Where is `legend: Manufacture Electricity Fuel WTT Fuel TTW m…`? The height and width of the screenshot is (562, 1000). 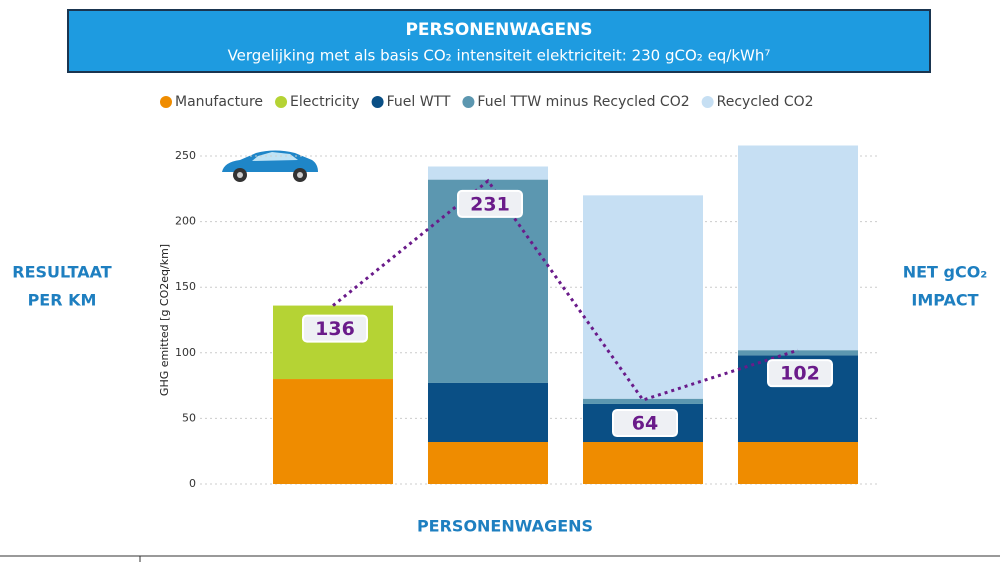 legend: Manufacture Electricity Fuel WTT Fuel TTW m… is located at coordinates (487, 102).